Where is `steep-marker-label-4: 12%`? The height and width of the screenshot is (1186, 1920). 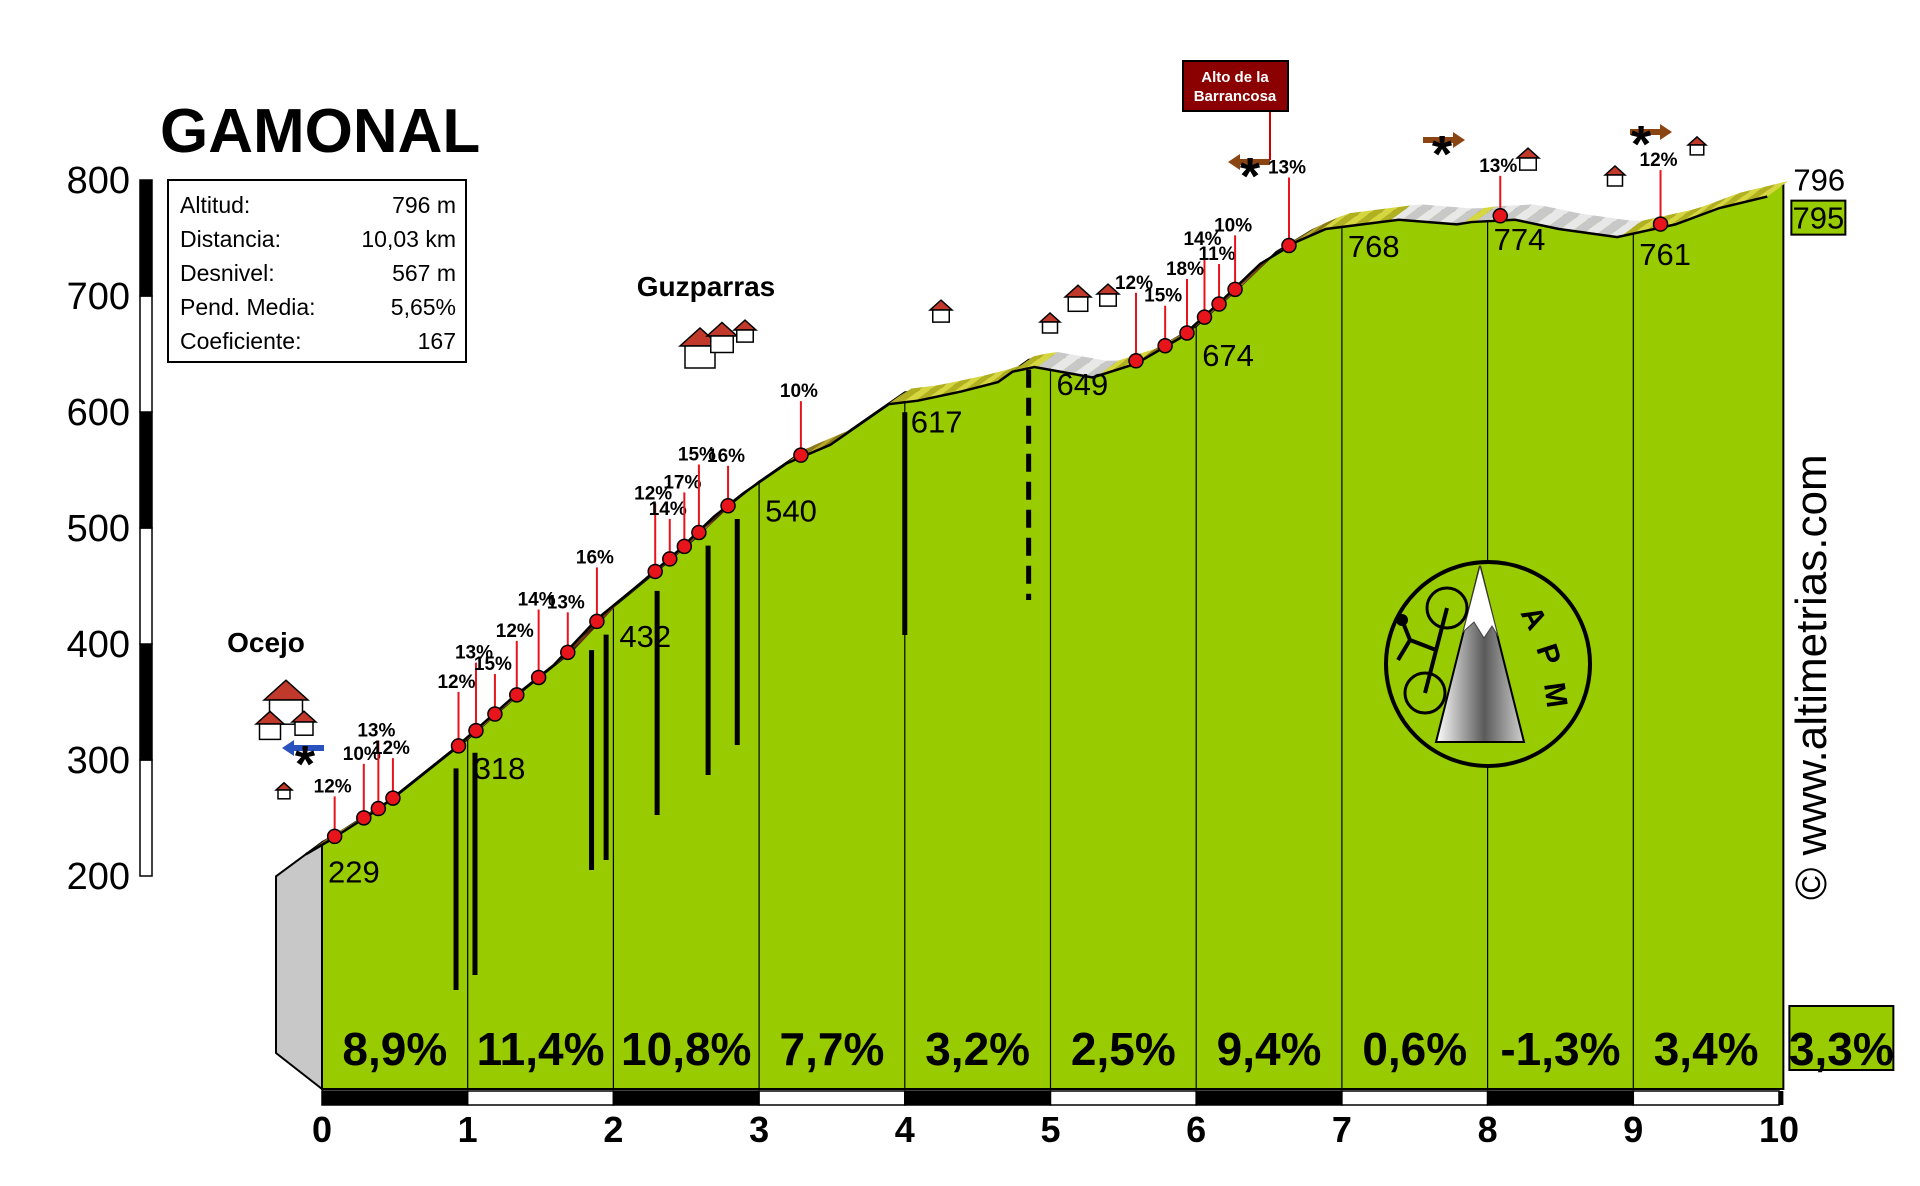
steep-marker-label-4: 12% is located at coordinates (456, 682).